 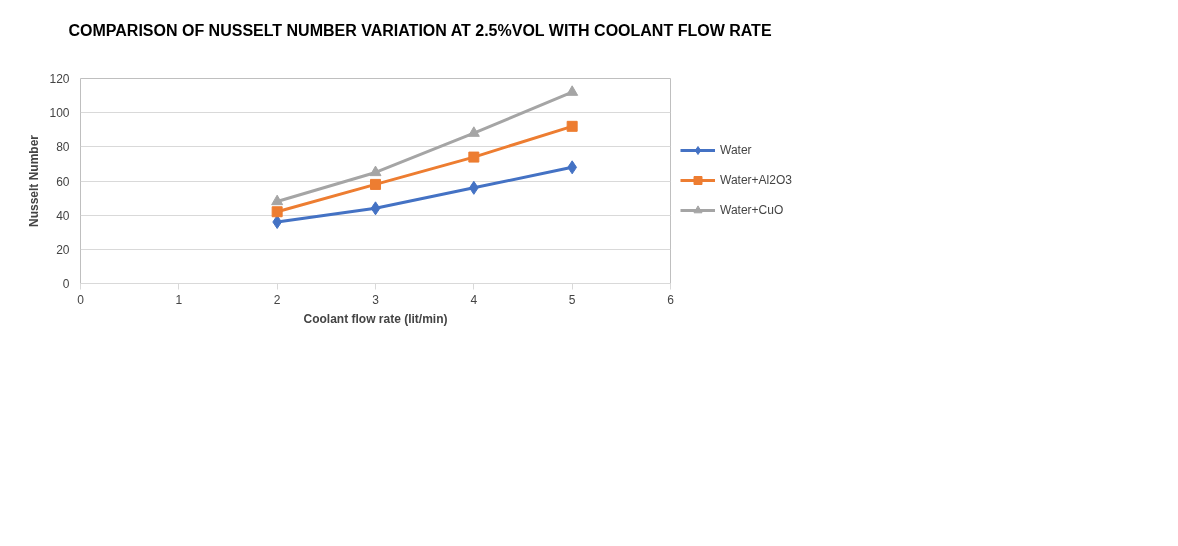 I want to click on y-tick-label: 40, so click(x=63, y=215).